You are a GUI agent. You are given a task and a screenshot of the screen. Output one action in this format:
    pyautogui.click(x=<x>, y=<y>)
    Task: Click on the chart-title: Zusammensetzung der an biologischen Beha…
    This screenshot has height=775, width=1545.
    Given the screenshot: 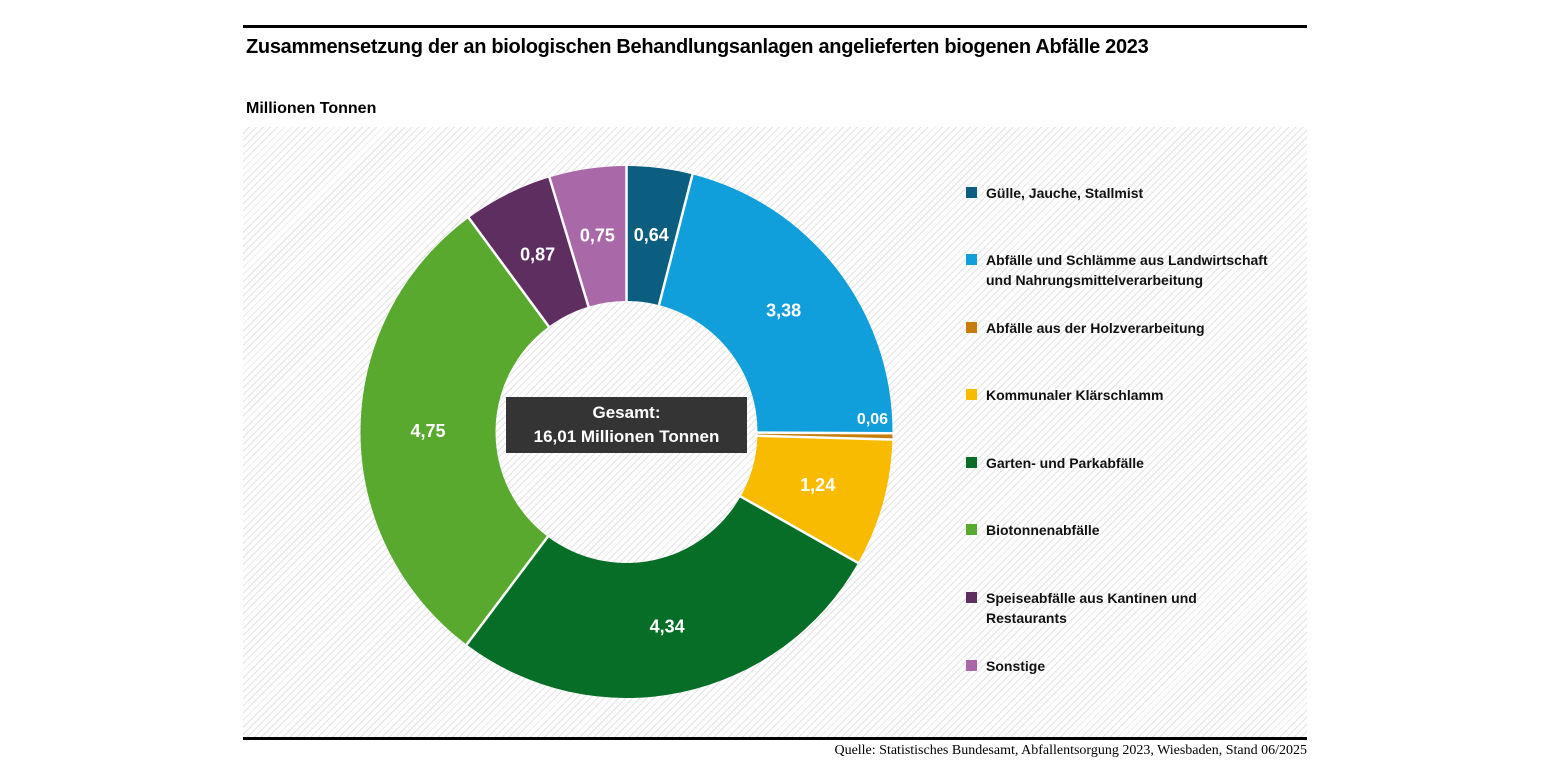 What is the action you would take?
    pyautogui.click(x=697, y=47)
    